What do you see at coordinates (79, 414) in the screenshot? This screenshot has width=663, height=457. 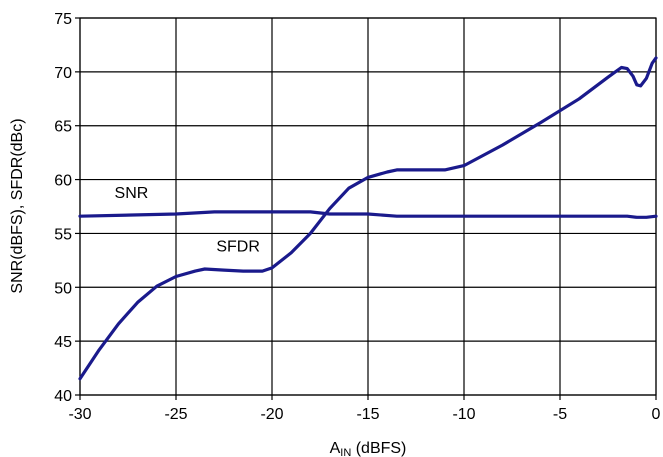 I see `x-tick-label: -30` at bounding box center [79, 414].